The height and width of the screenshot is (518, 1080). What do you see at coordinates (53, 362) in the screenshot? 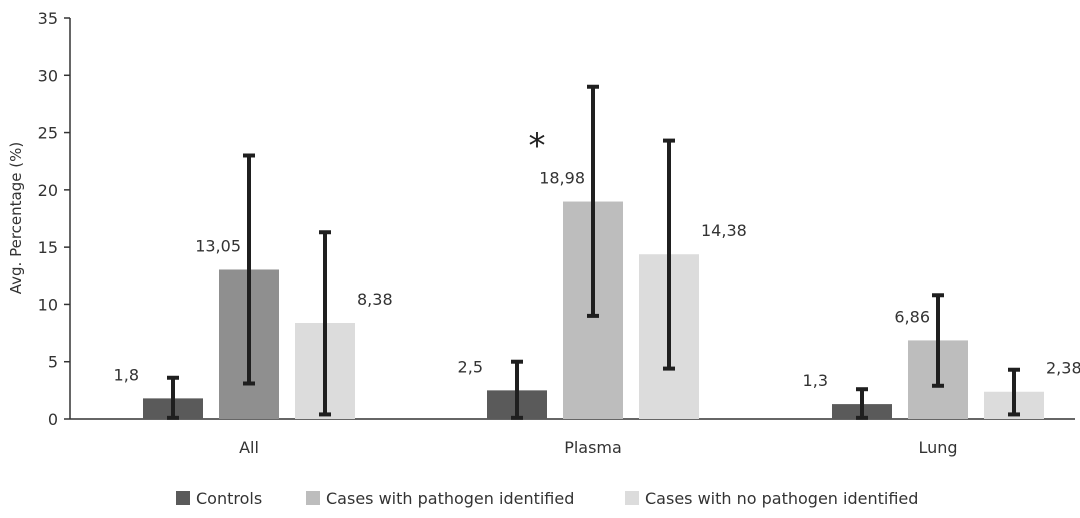
I see `y-tick-label: 5` at bounding box center [53, 362].